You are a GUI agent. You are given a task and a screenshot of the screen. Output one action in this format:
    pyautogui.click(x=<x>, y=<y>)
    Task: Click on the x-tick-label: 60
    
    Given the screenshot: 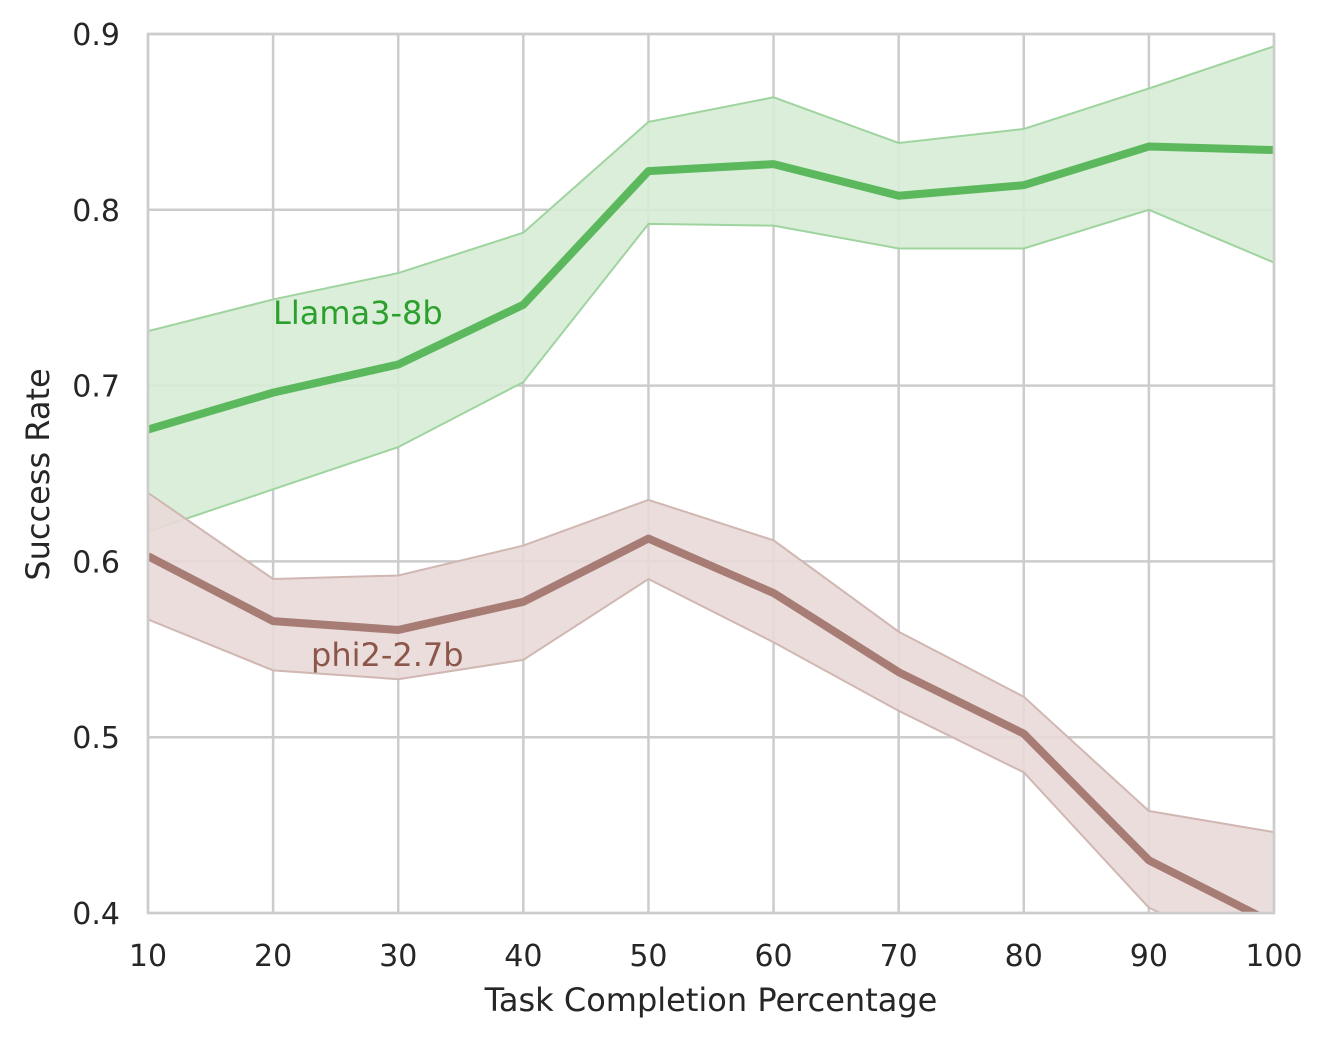 What is the action you would take?
    pyautogui.click(x=773, y=956)
    